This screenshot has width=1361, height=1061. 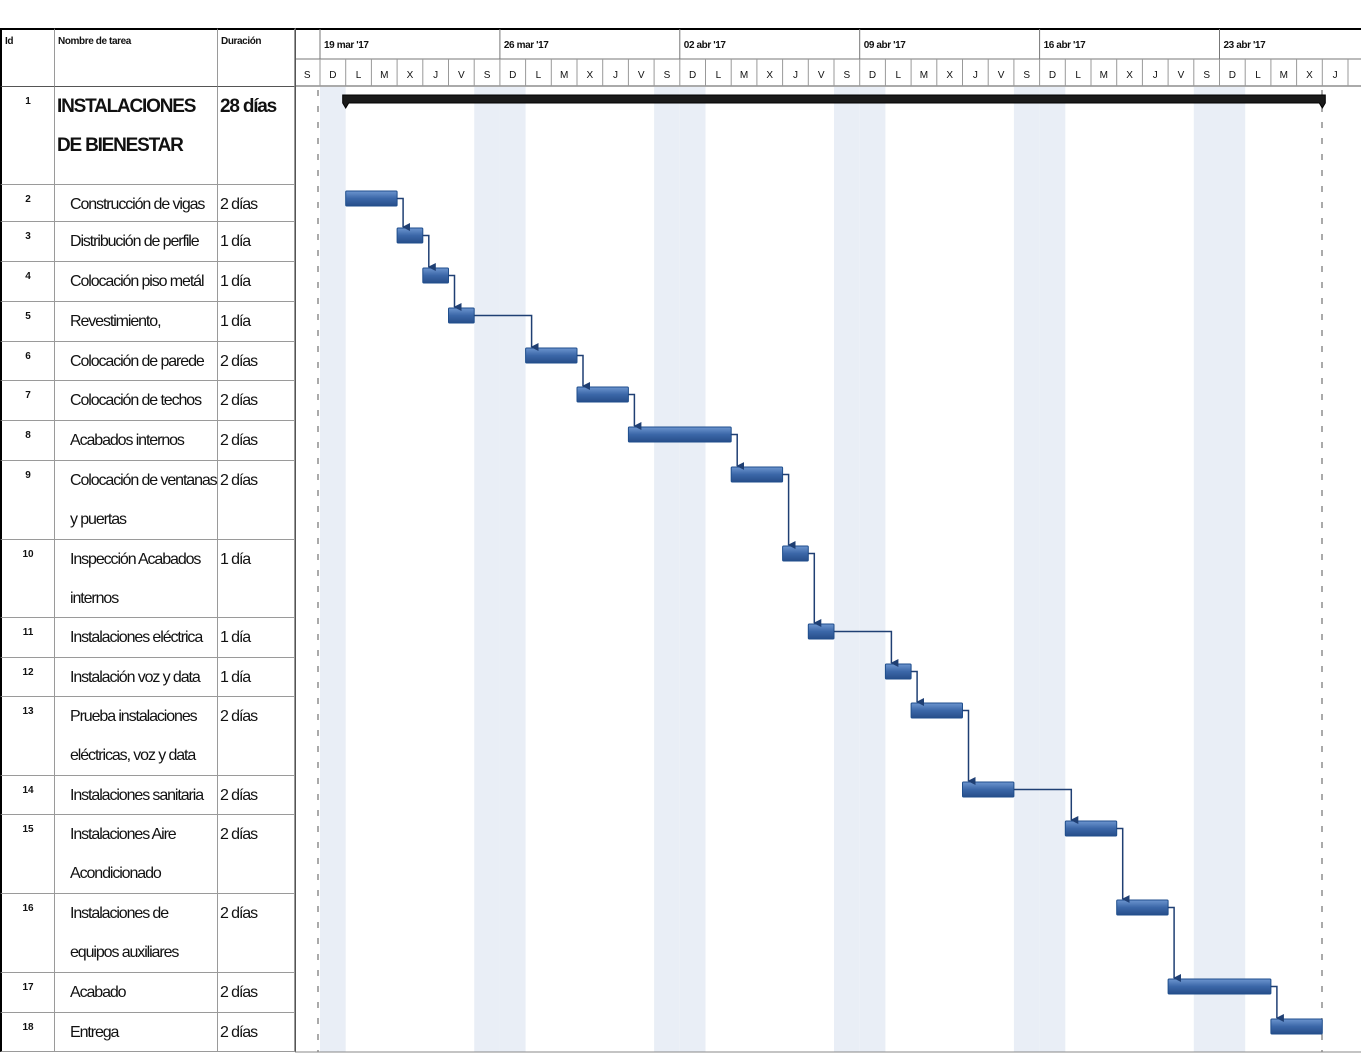 I want to click on task-id: 18, so click(x=27, y=1032).